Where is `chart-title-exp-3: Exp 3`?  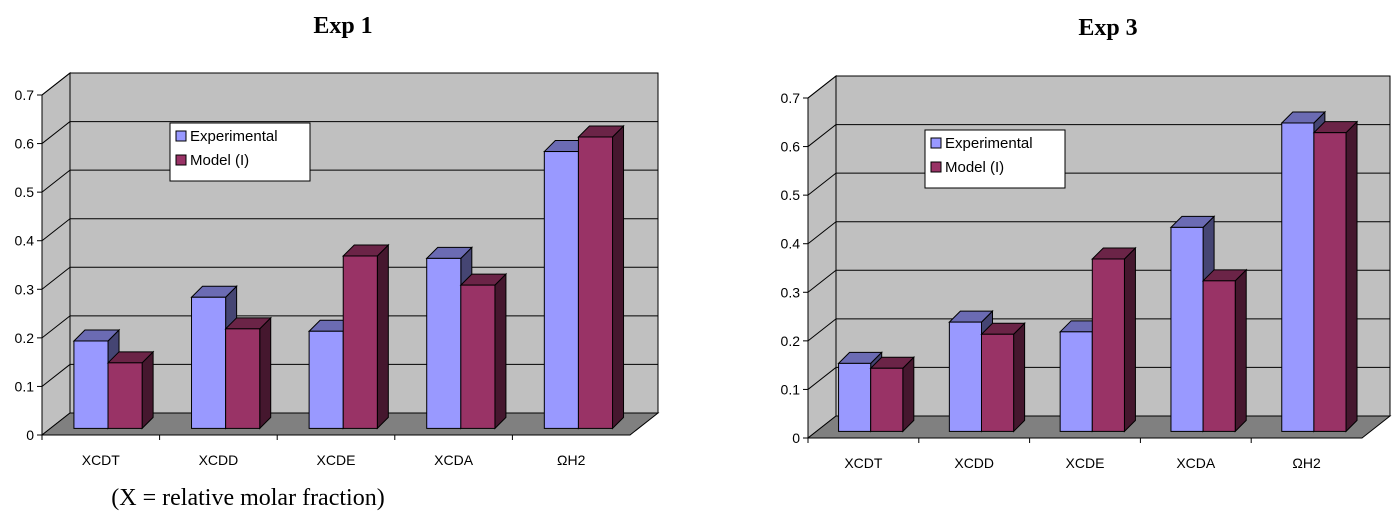 chart-title-exp-3: Exp 3 is located at coordinates (1107, 28).